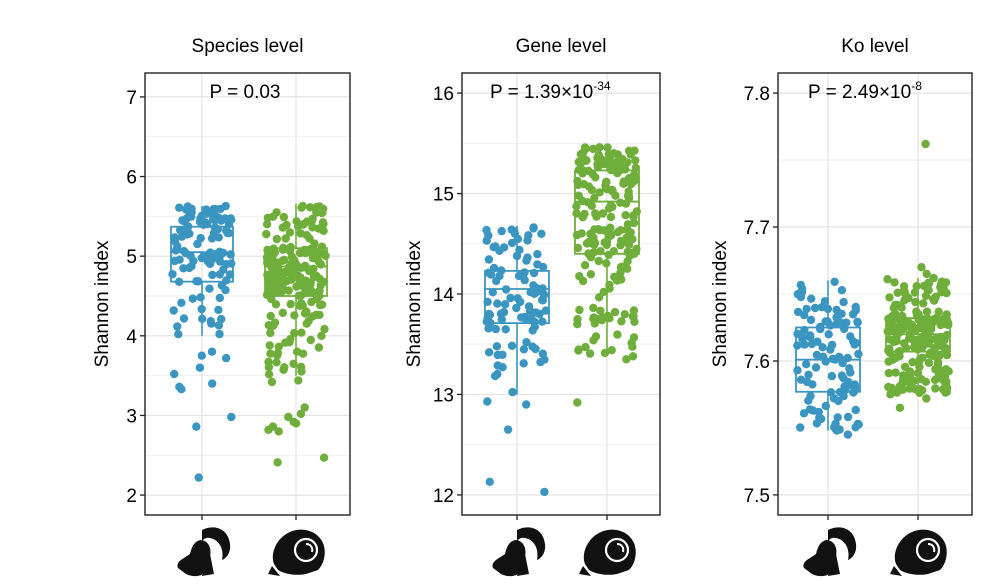  I want to click on y-tick-label: 15, so click(443, 195).